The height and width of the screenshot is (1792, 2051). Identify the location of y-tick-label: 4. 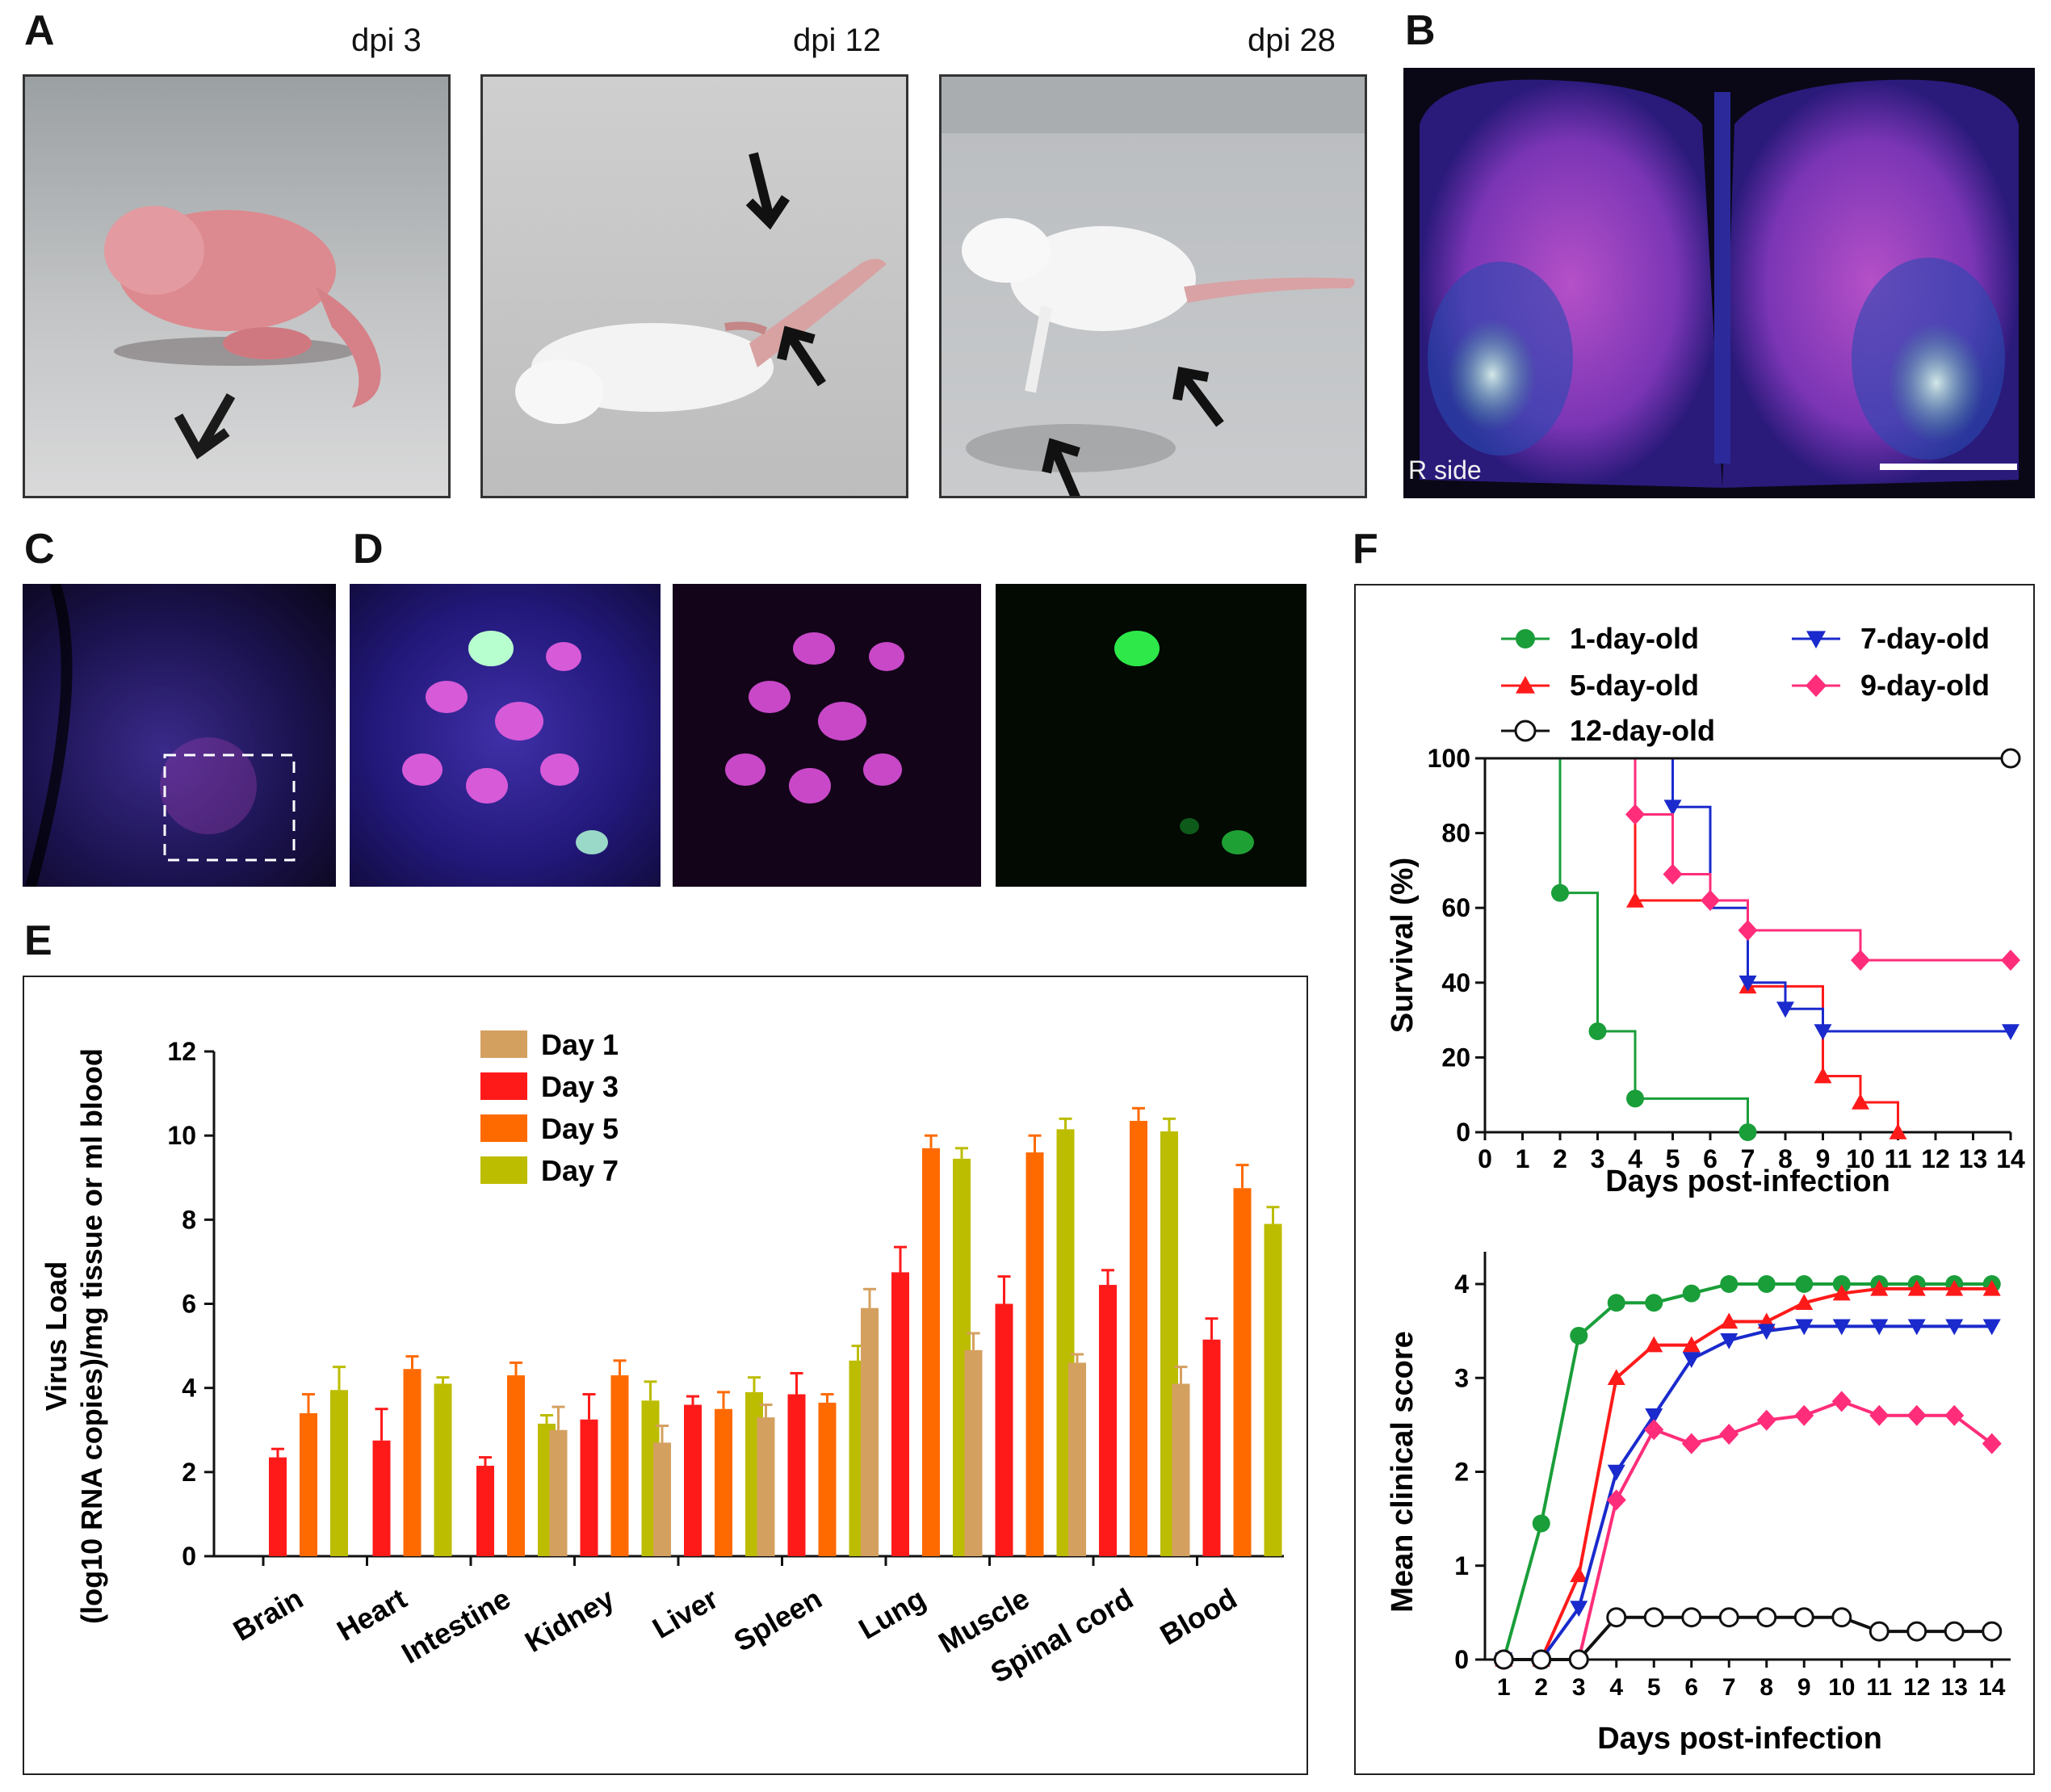
(189, 1388).